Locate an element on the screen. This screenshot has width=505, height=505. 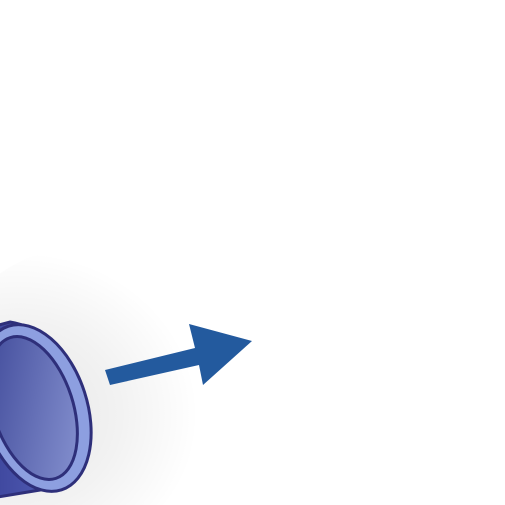
tube is located at coordinates (46, 409).